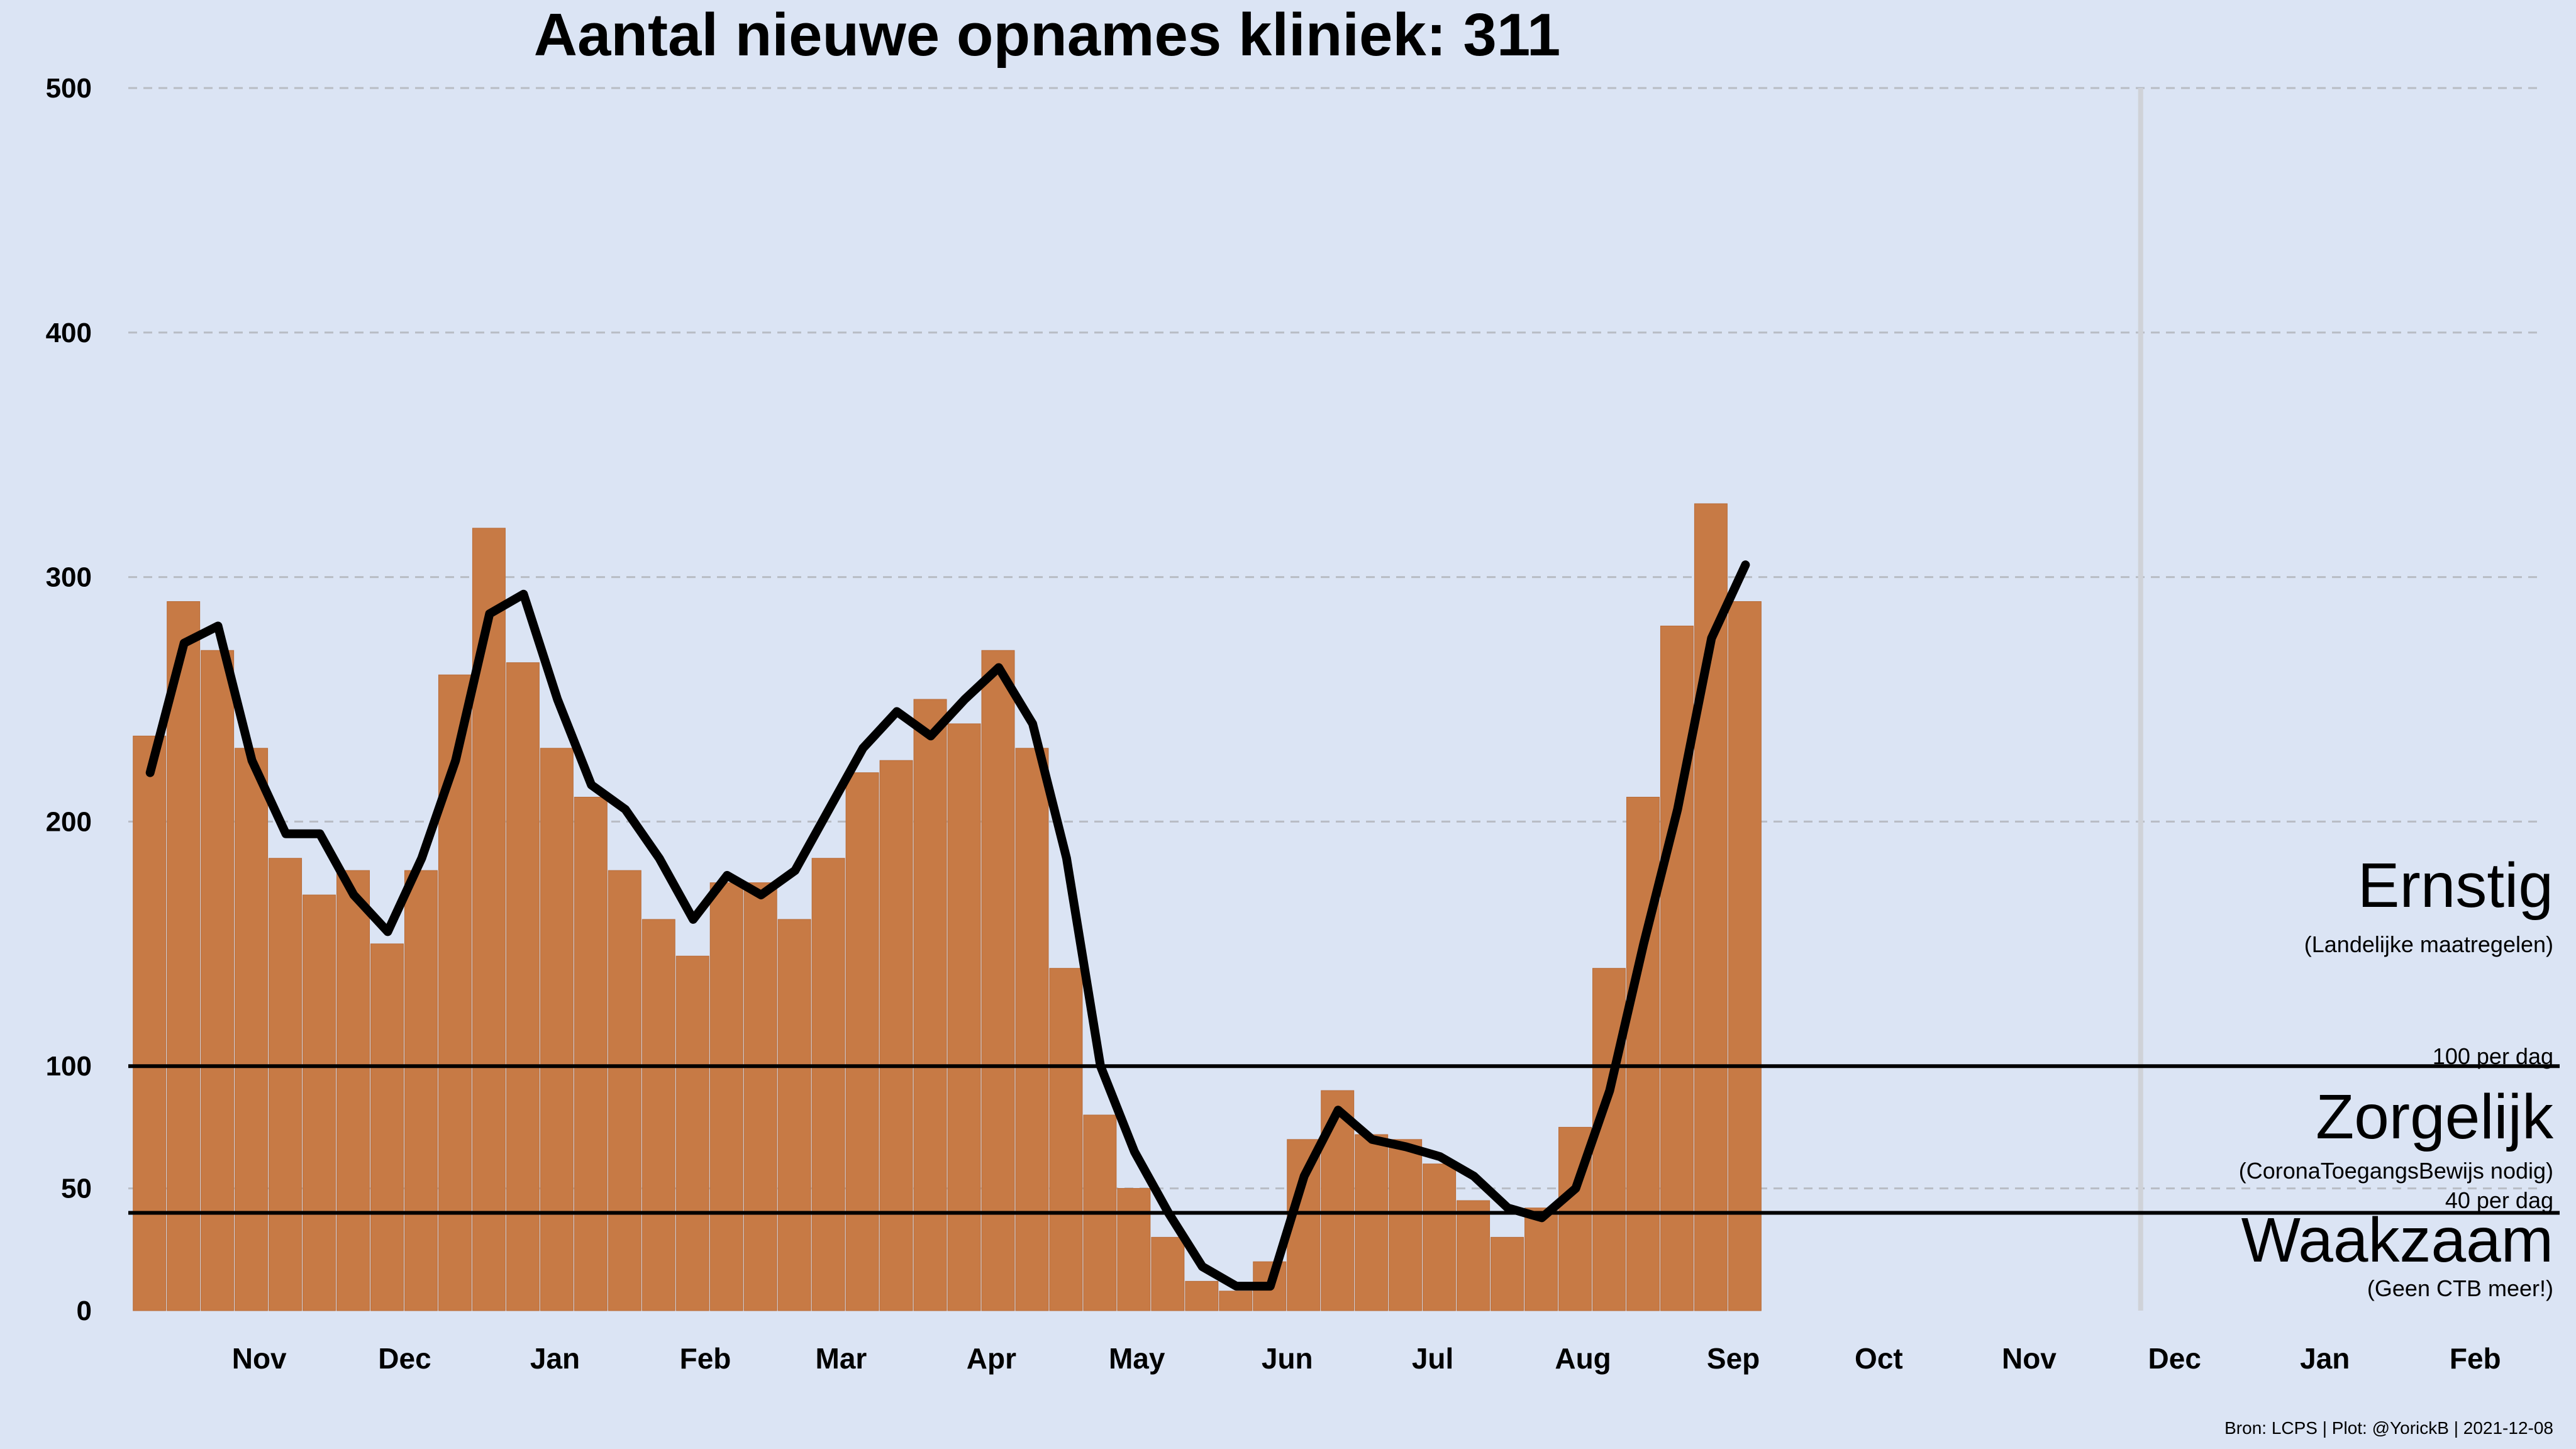 This screenshot has width=2576, height=1449. Describe the element at coordinates (2397, 1240) in the screenshot. I see `zone-waakzaam-title: Waakzaam` at that location.